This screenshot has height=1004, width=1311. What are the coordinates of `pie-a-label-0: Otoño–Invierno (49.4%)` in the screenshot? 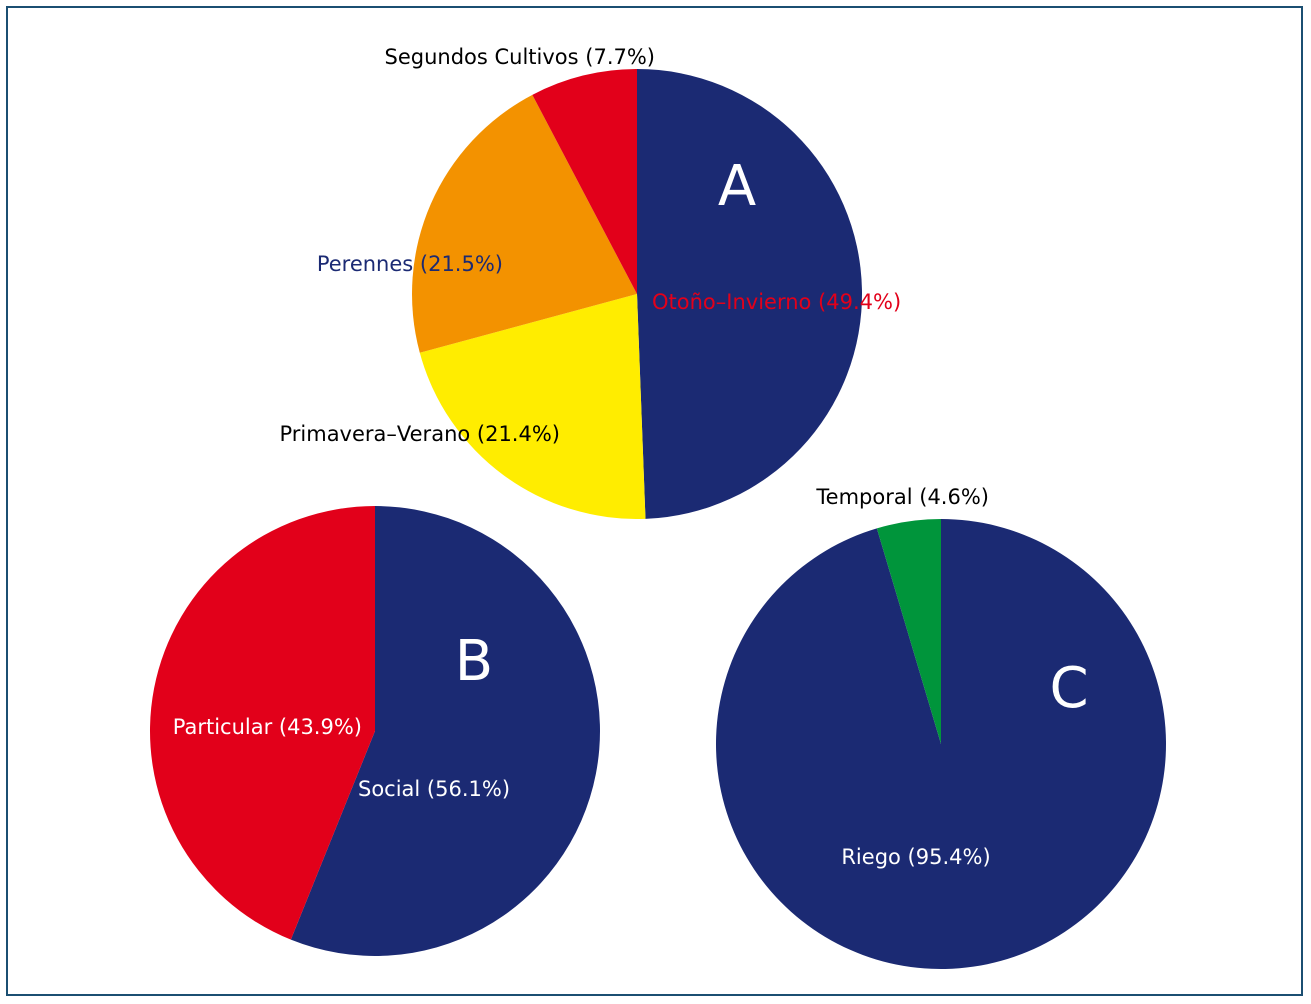 It's located at (776, 302).